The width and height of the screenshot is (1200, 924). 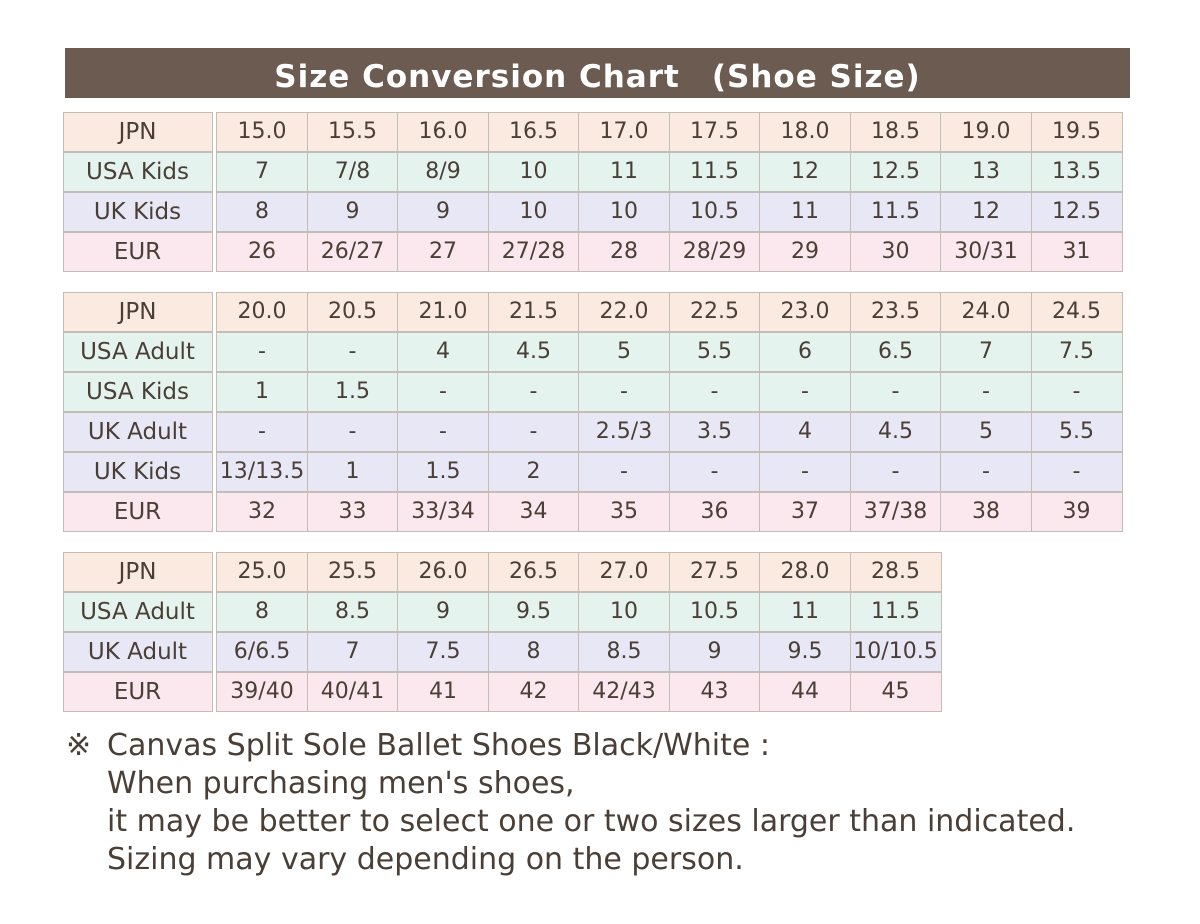 What do you see at coordinates (624, 351) in the screenshot?
I see `size-cell: 5` at bounding box center [624, 351].